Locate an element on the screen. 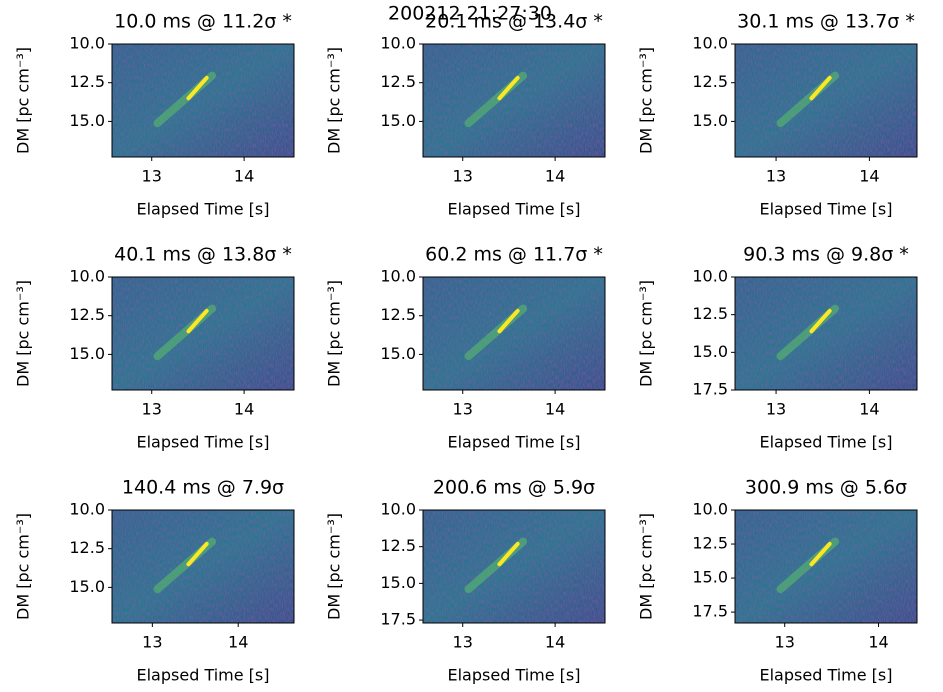  chart-title: 300.9 ms @ 5.6σ is located at coordinates (826, 488).